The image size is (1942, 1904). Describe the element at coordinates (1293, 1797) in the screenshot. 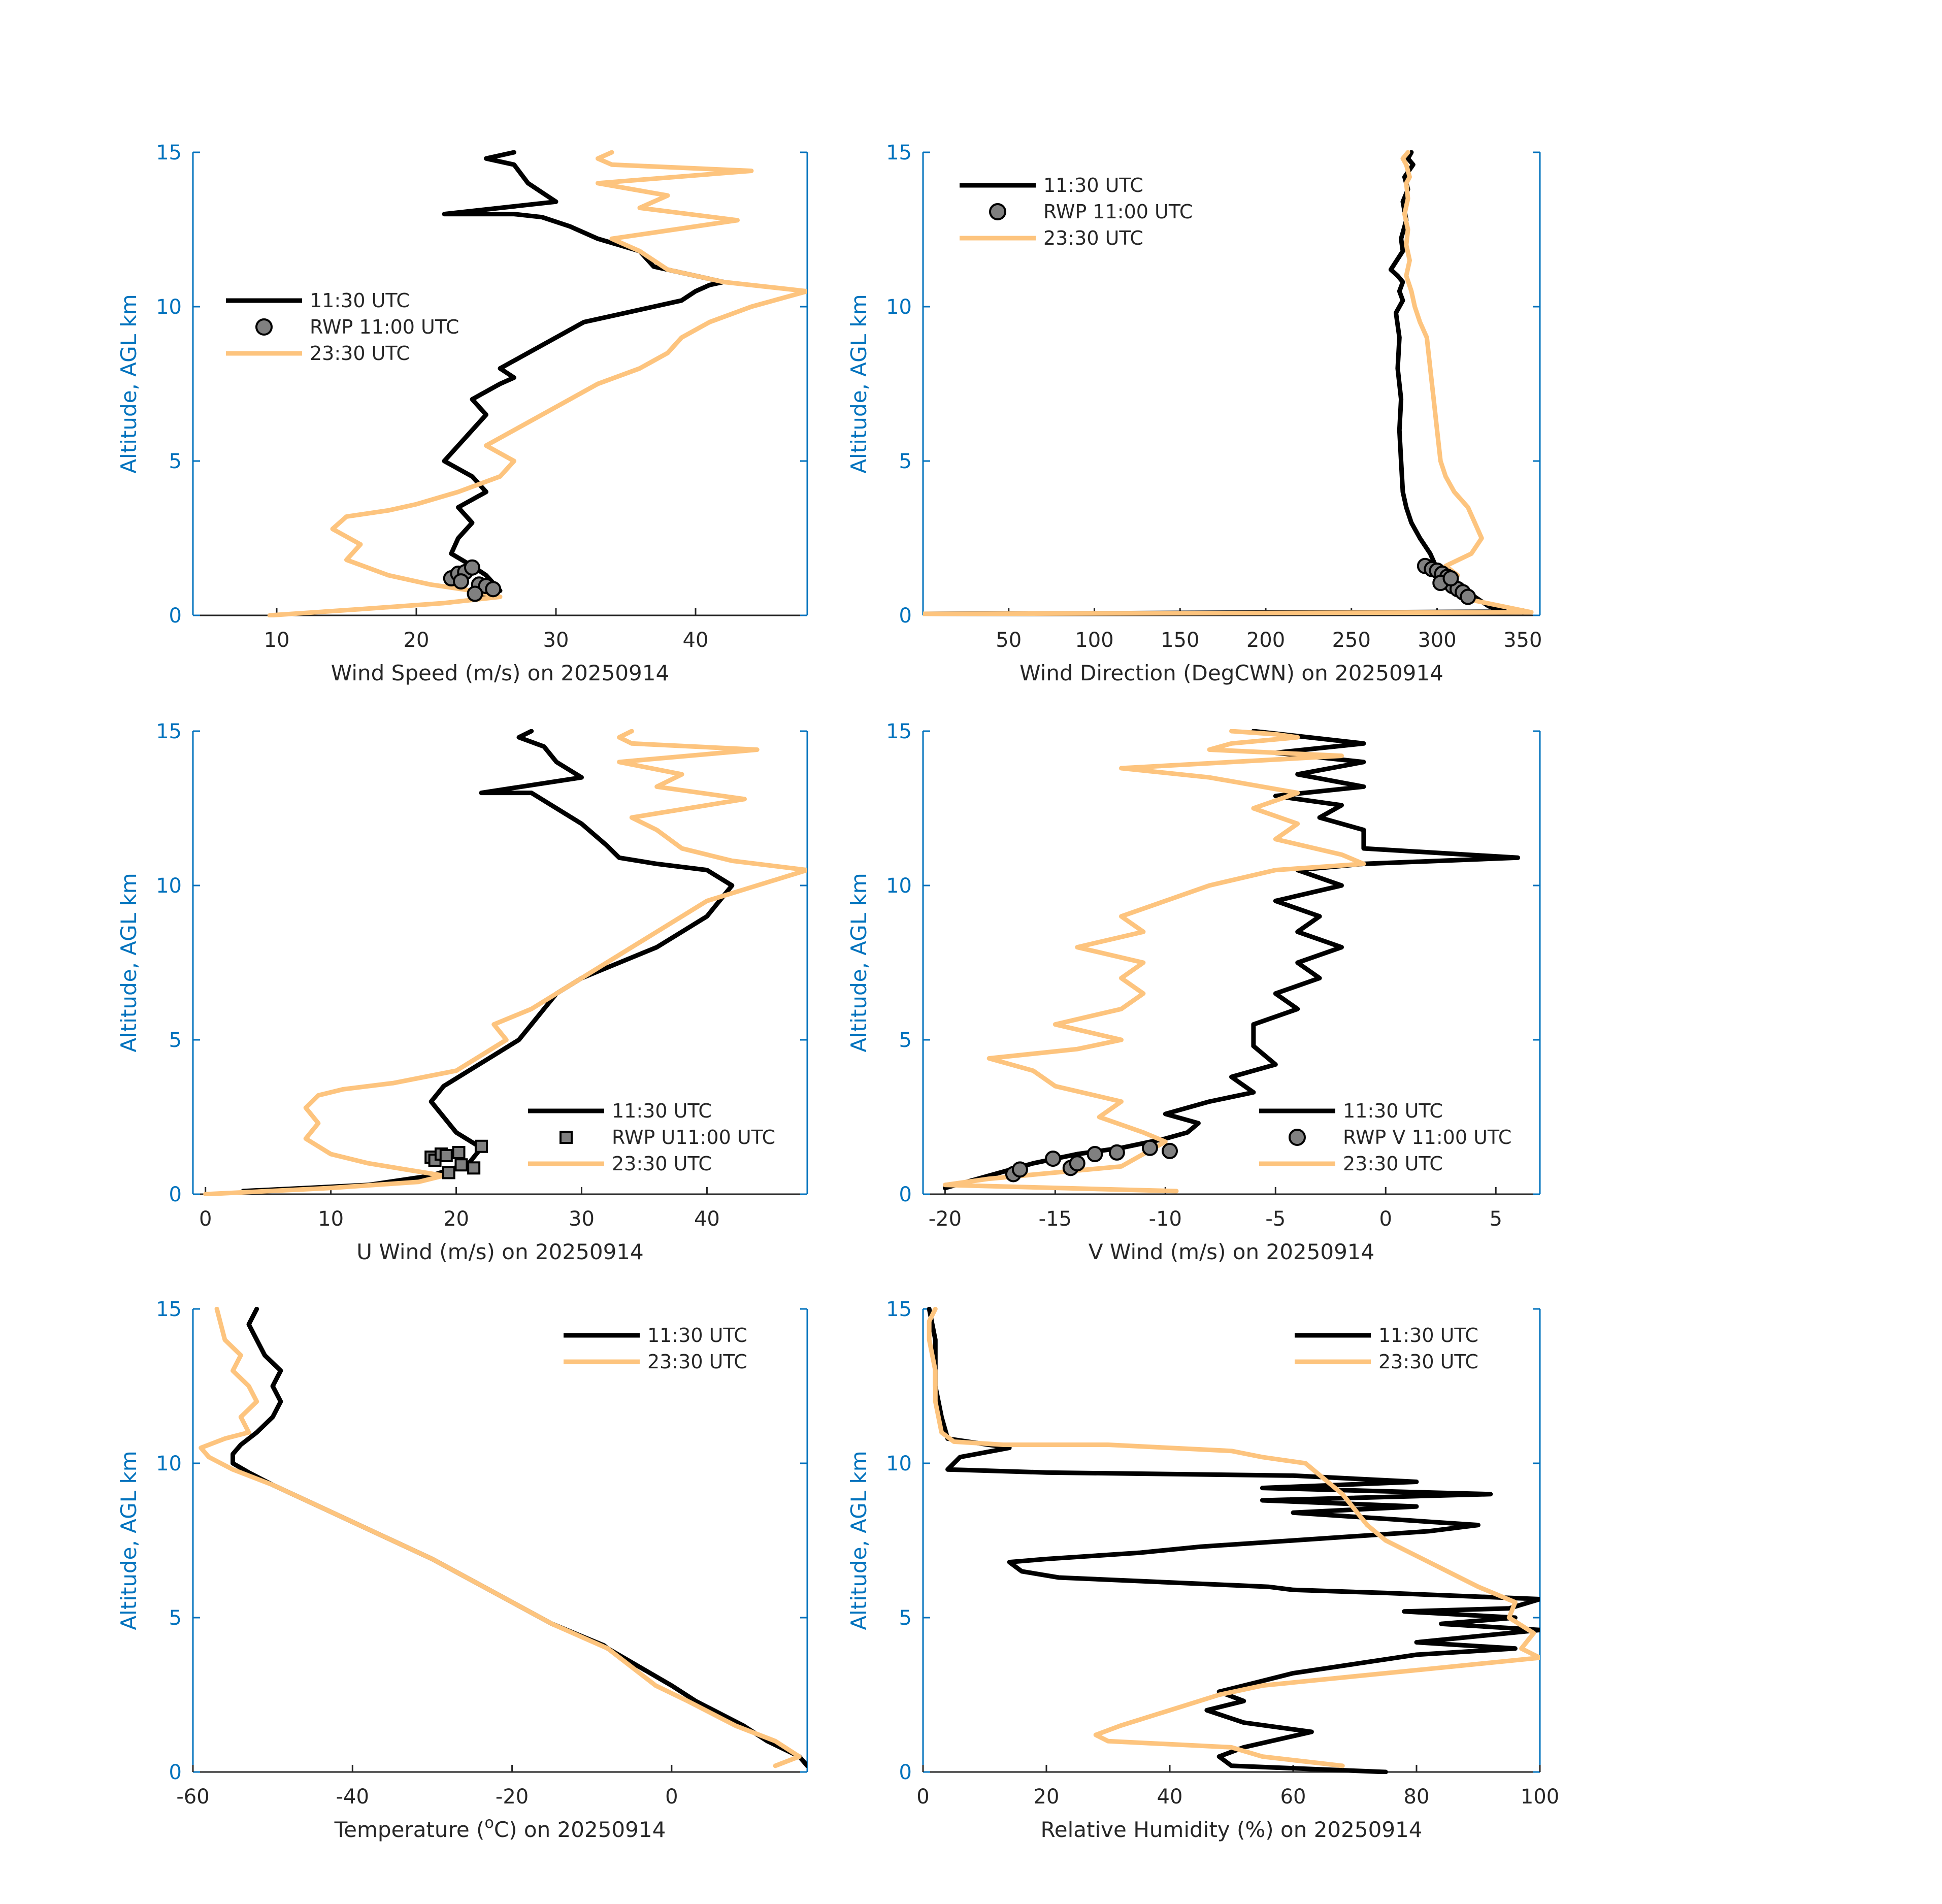

I see `x-tick-label: 60` at that location.